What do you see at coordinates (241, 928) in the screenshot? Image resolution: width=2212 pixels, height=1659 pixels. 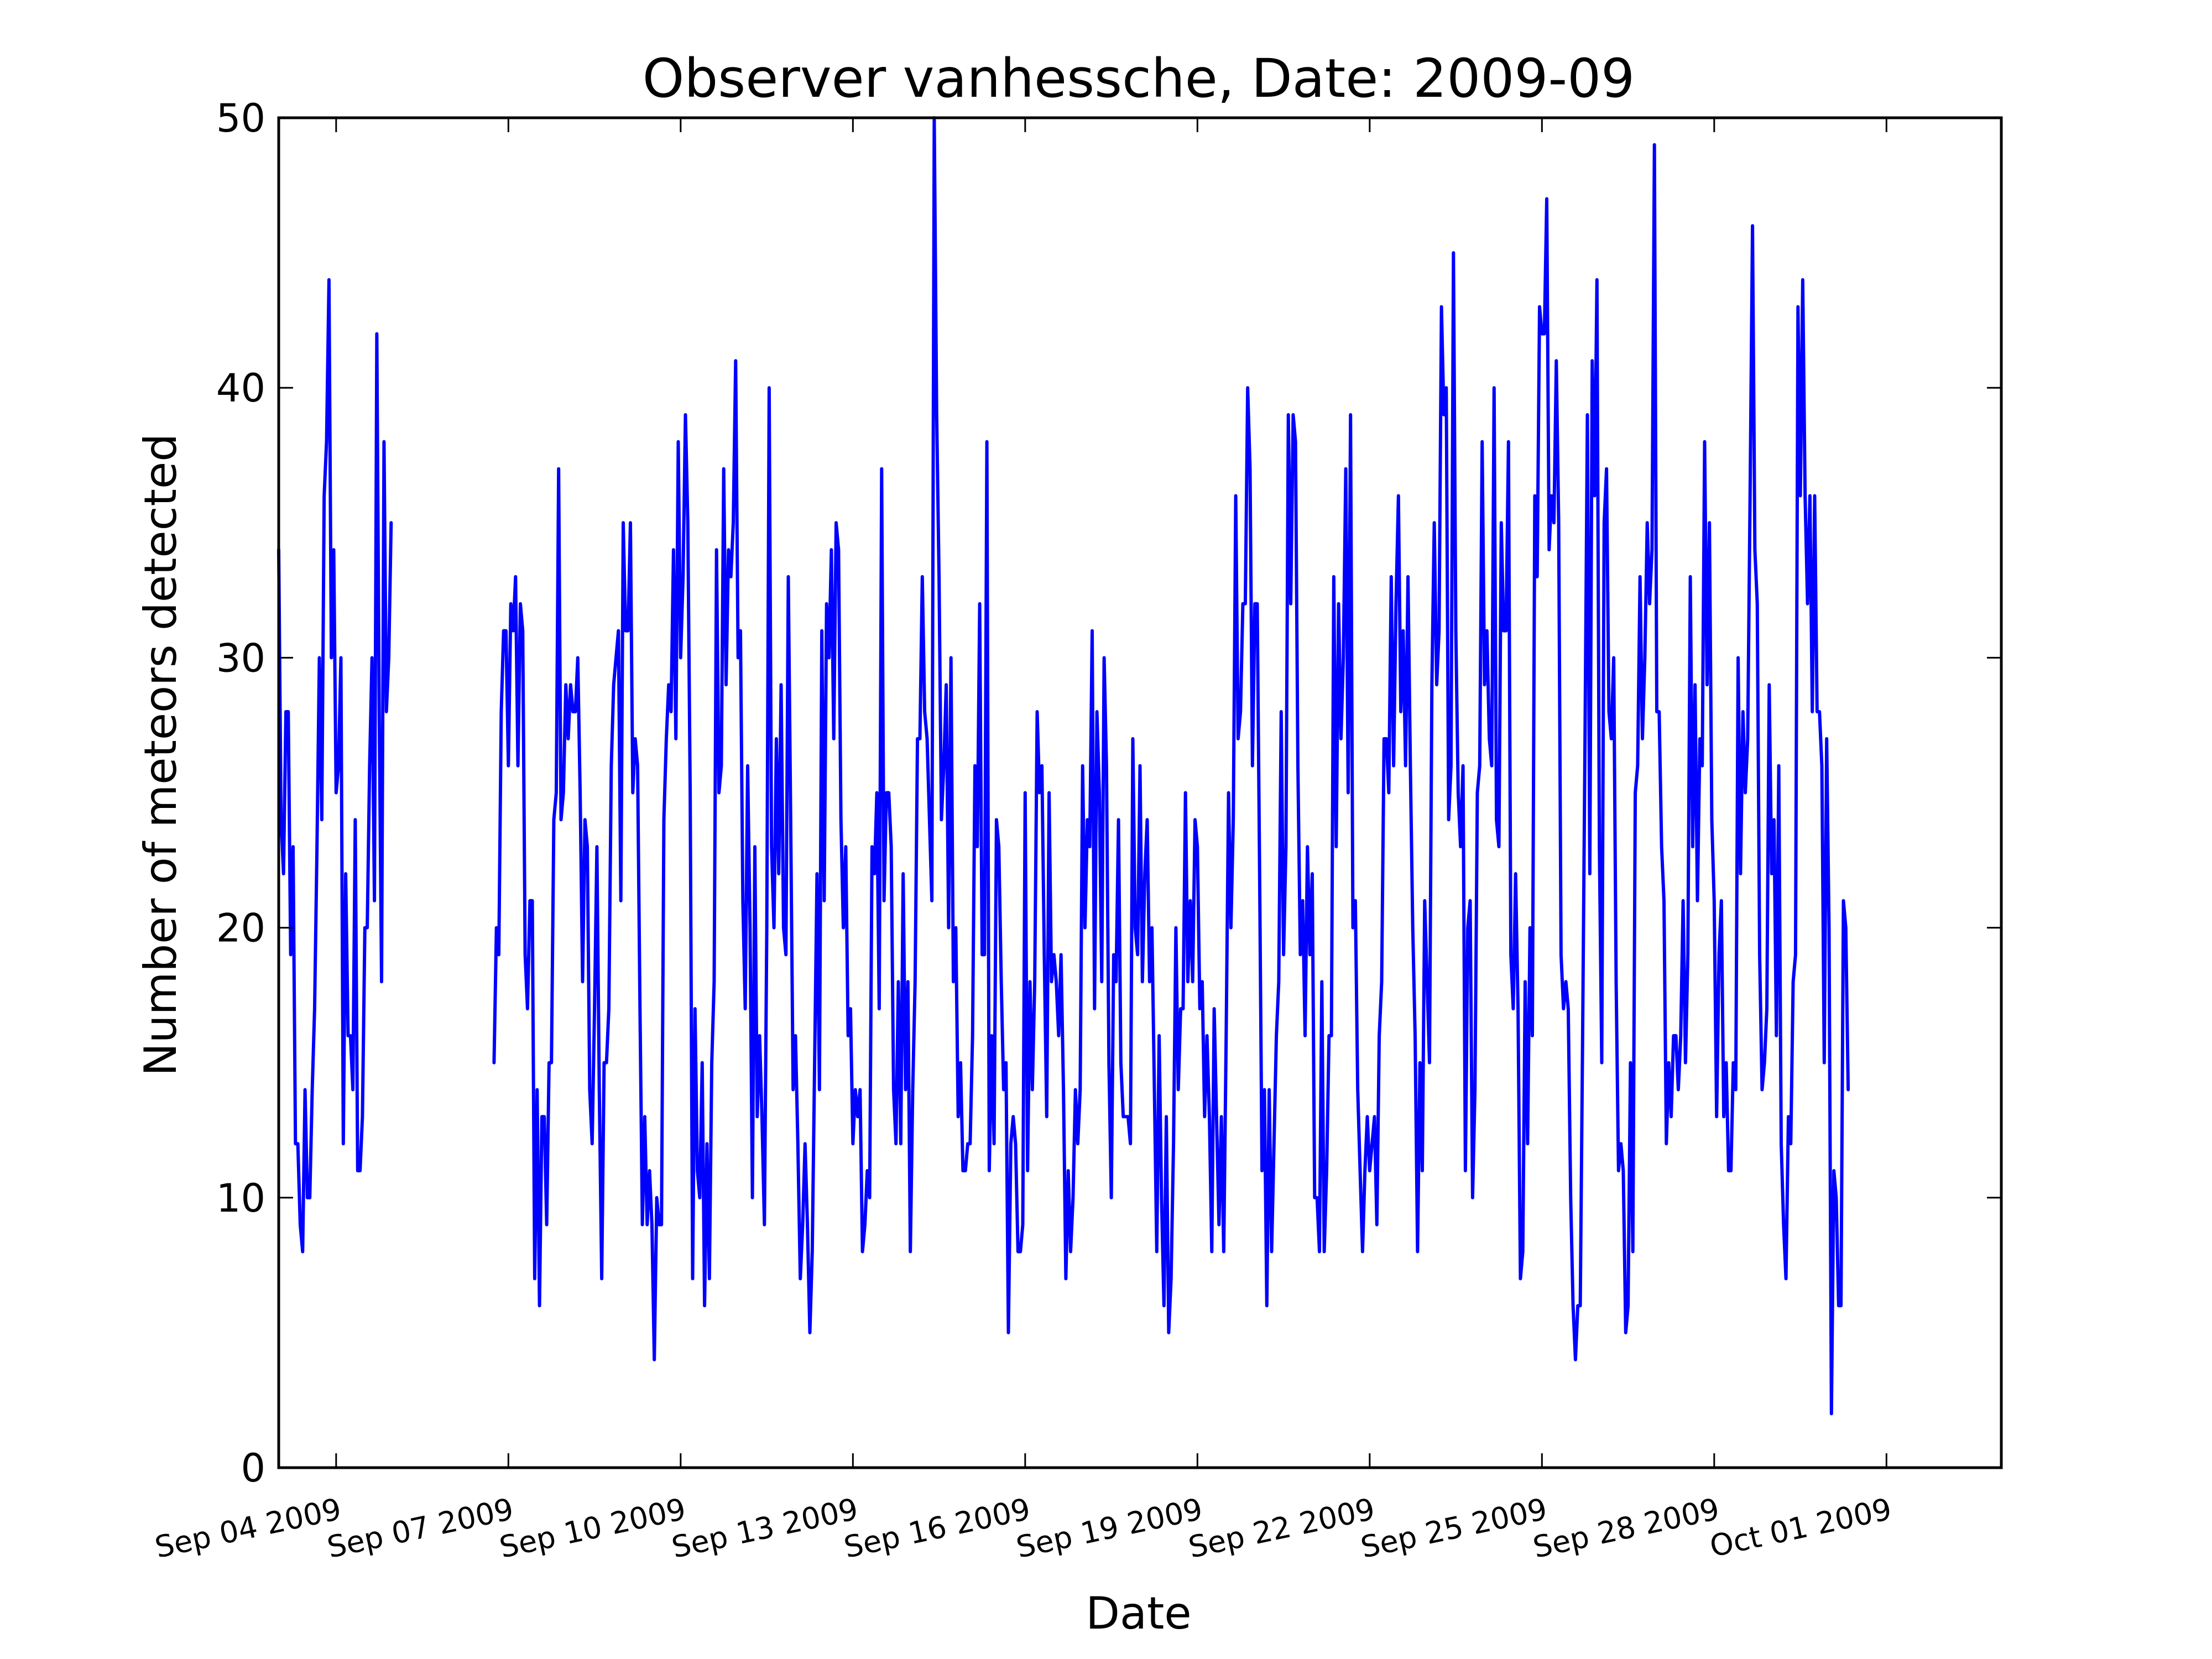 I see `y-tick-label-20: 20` at bounding box center [241, 928].